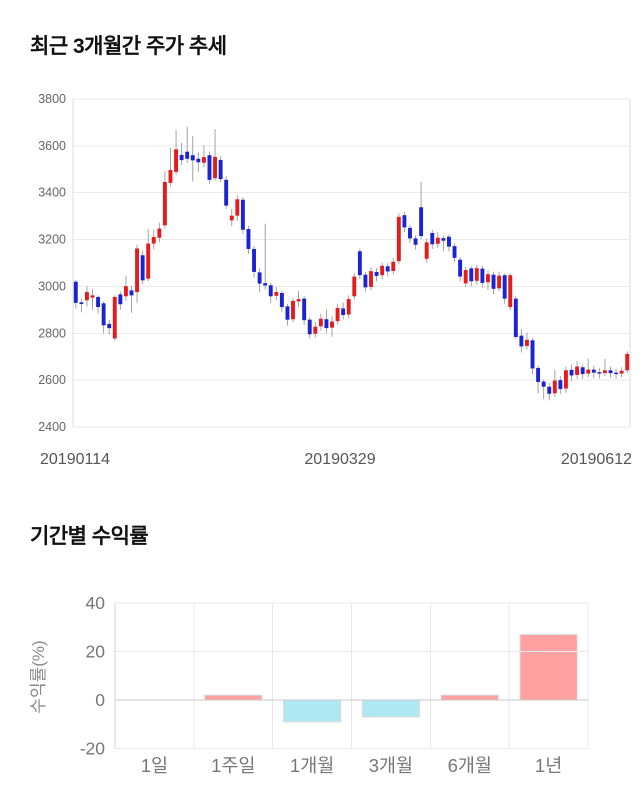 The height and width of the screenshot is (810, 640). I want to click on returns-y-tick: -20, so click(93, 748).